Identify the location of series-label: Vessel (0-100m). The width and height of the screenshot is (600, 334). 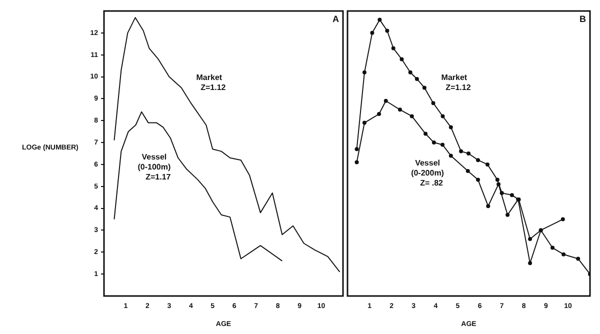
(154, 162).